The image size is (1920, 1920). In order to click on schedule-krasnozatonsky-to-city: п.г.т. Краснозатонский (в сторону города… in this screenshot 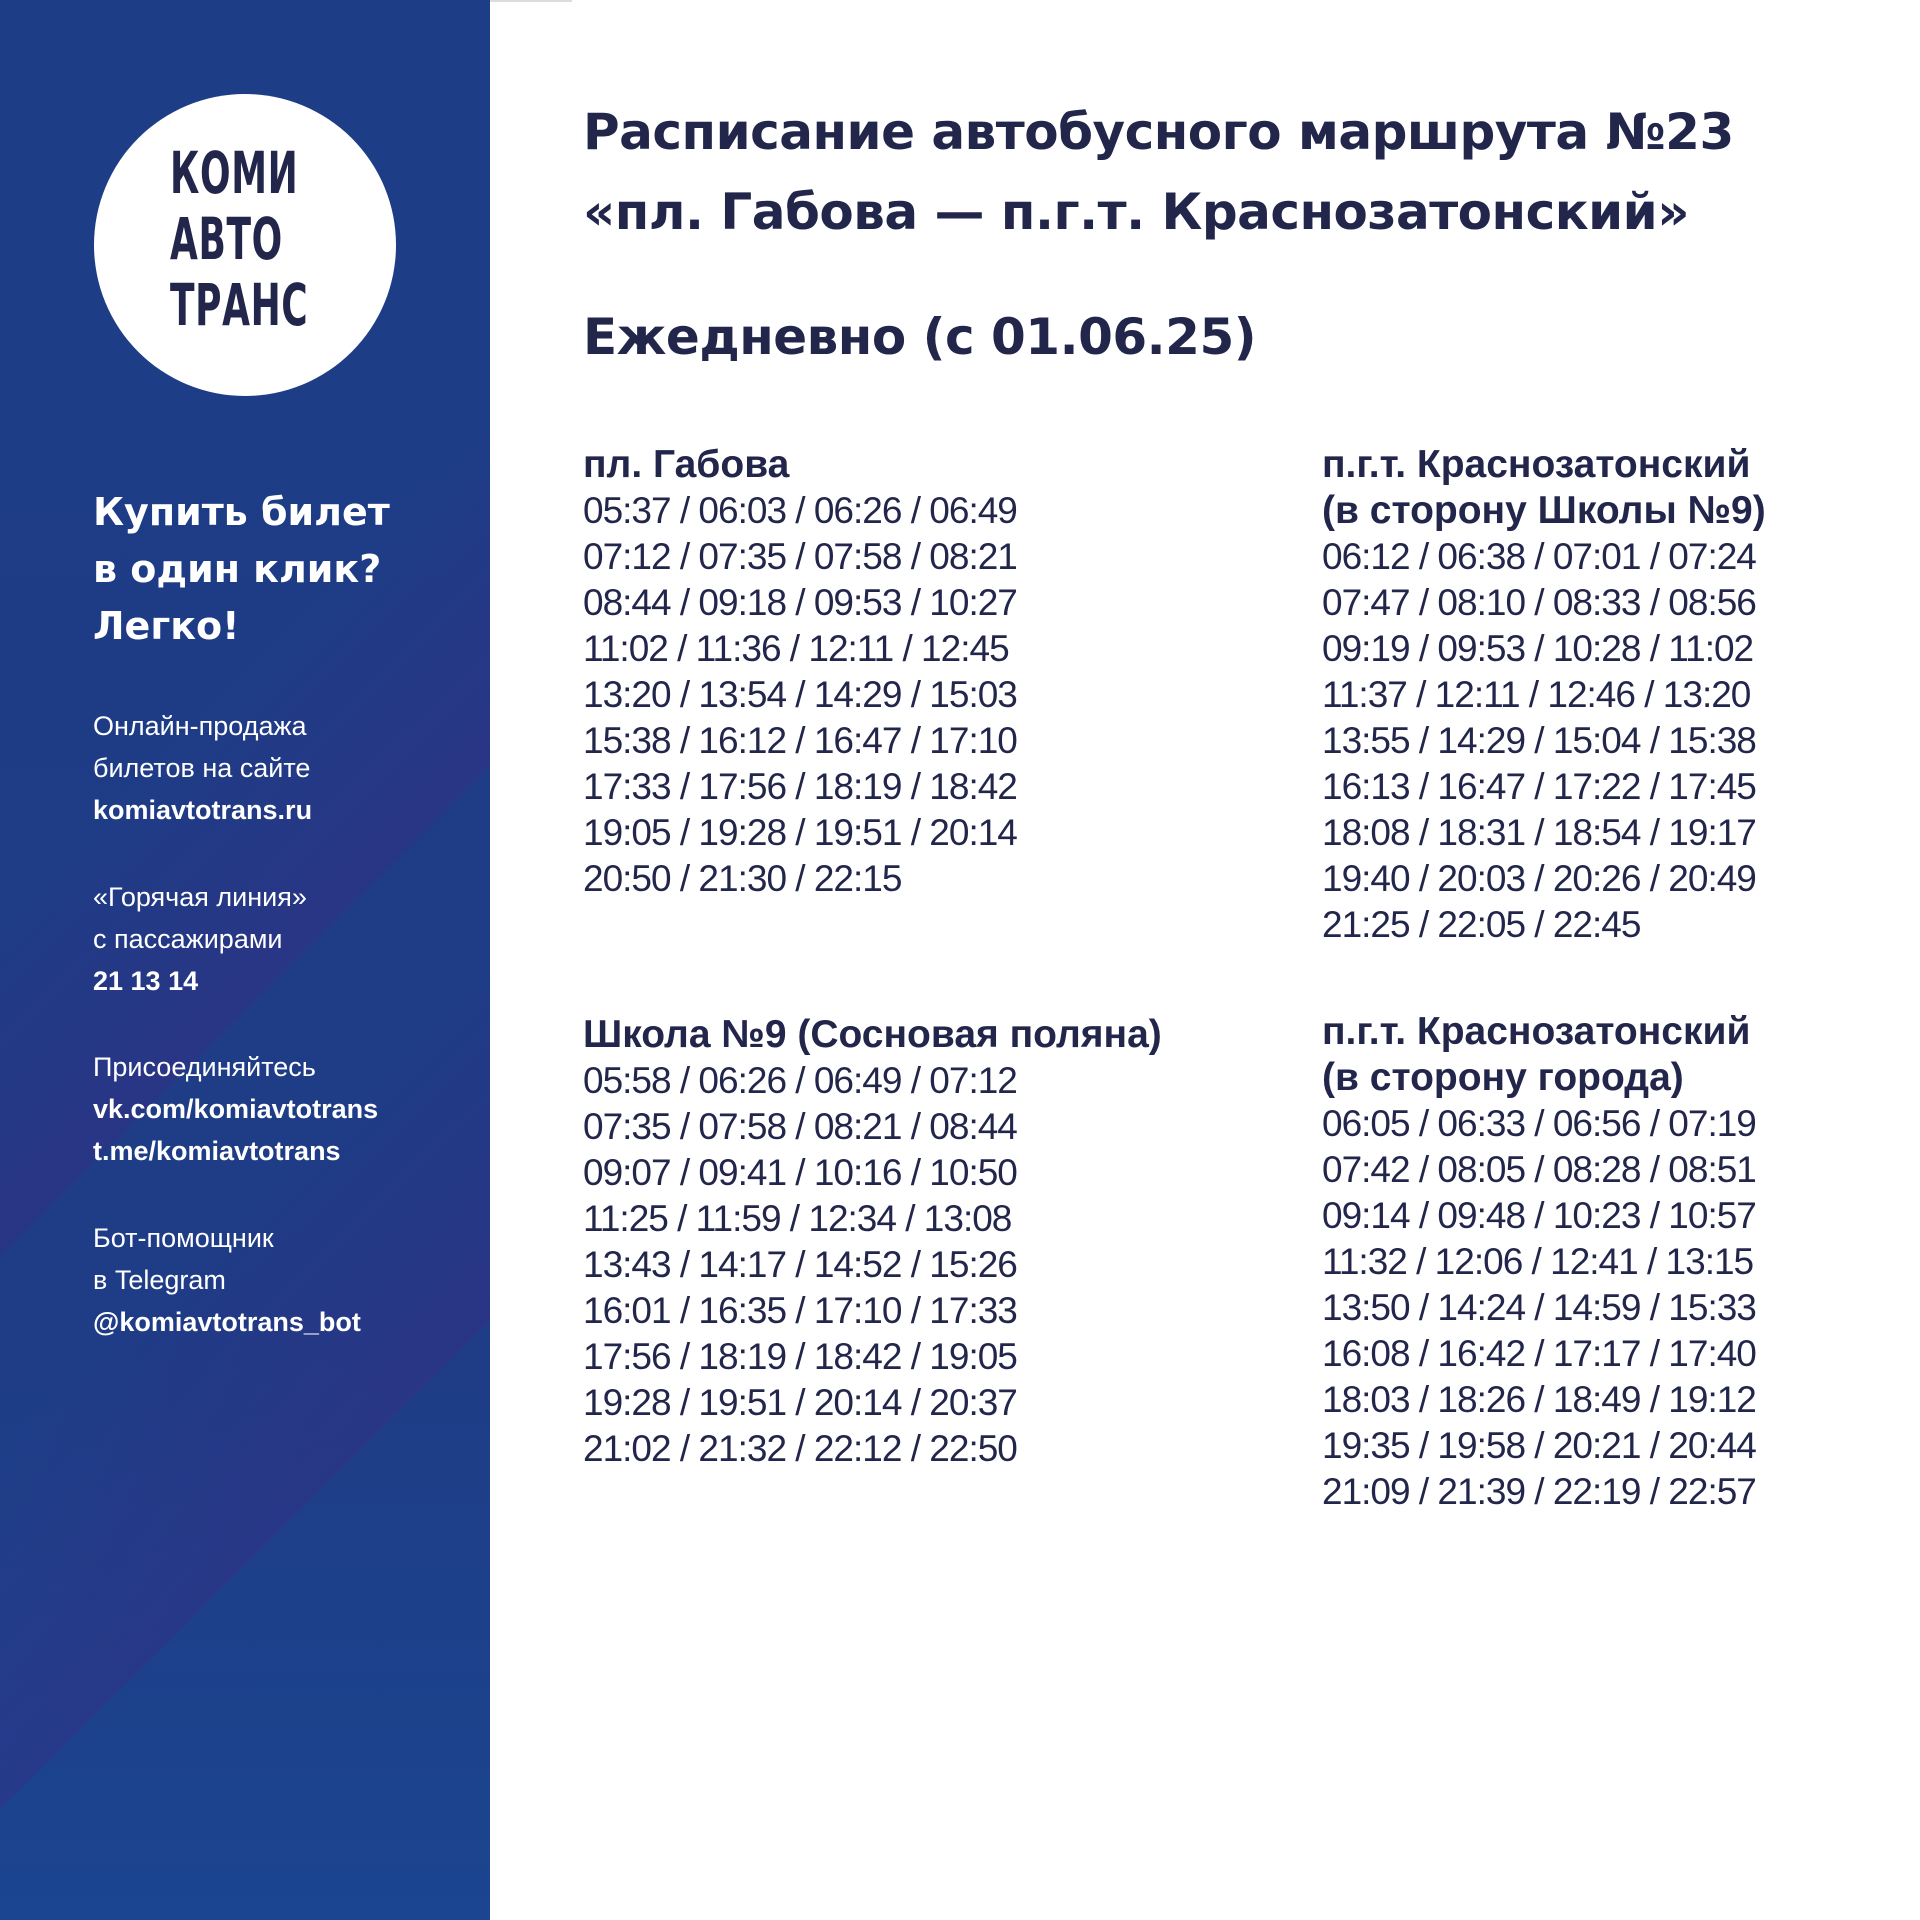, I will do `click(1539, 1262)`.